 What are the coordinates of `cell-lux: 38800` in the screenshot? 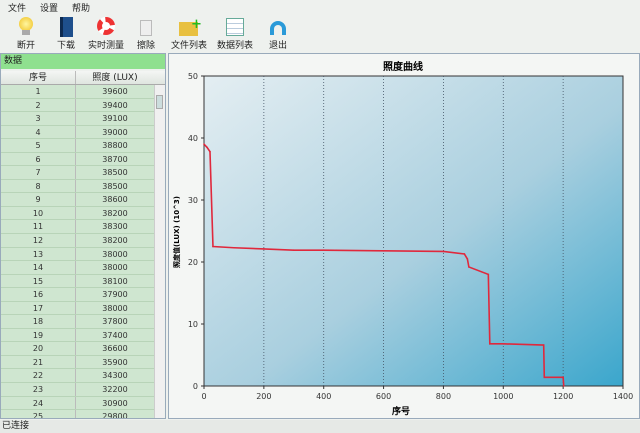 It's located at (115, 146).